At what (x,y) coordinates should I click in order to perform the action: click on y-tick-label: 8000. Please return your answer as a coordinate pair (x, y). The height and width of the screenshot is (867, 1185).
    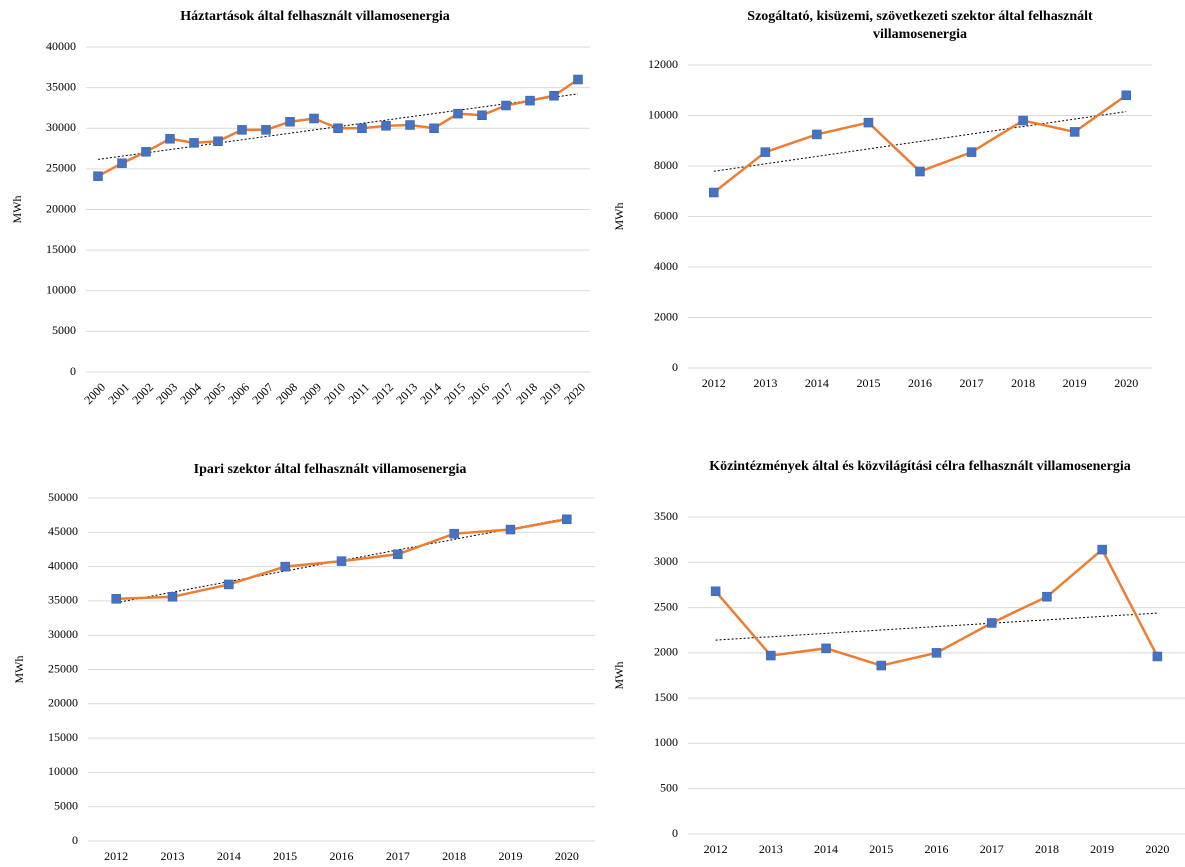
    Looking at the image, I should click on (666, 165).